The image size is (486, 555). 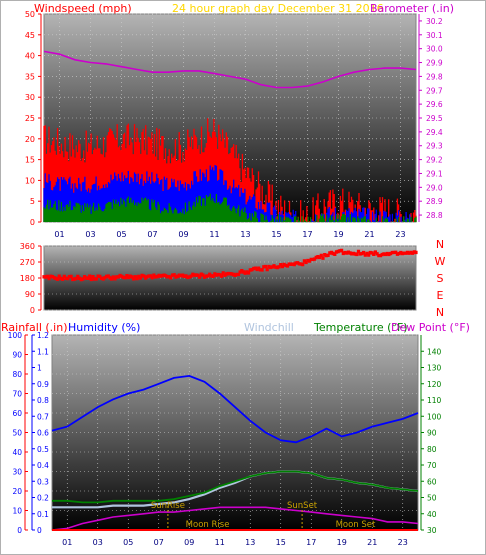 I want to click on windspeed-tick-label: 0, so click(x=32, y=222).